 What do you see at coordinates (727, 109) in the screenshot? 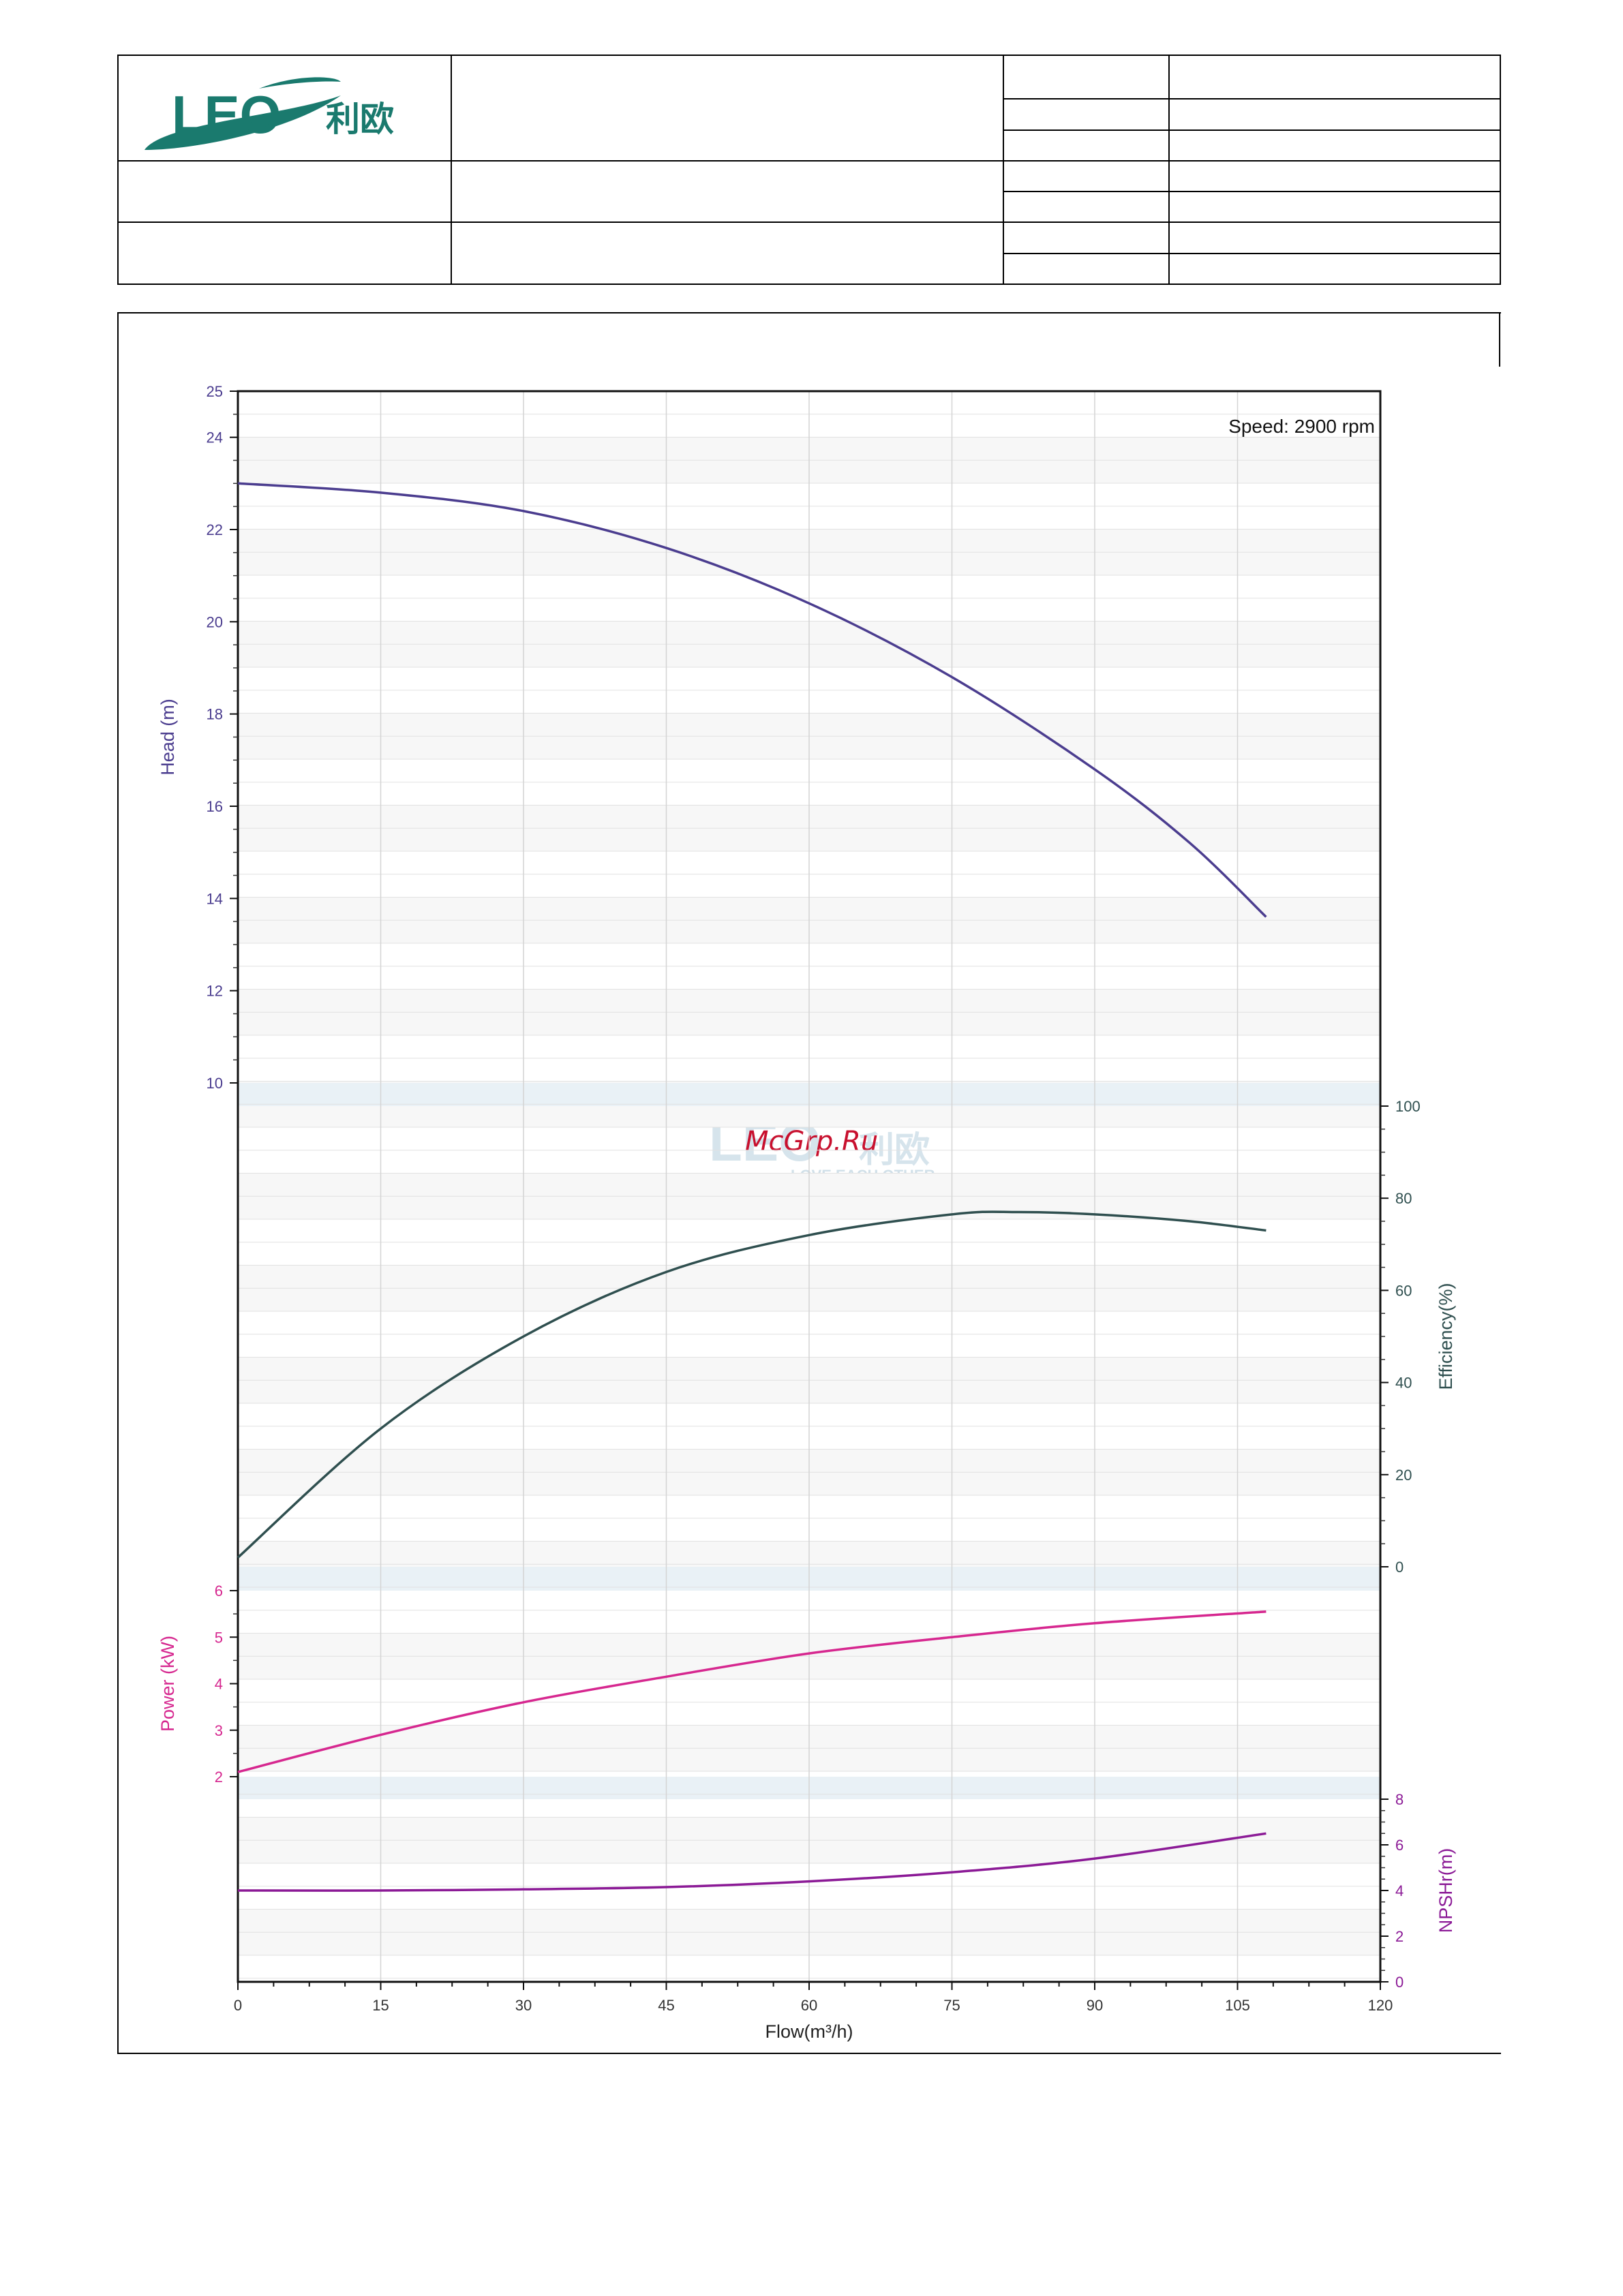
I see `title-cell` at bounding box center [727, 109].